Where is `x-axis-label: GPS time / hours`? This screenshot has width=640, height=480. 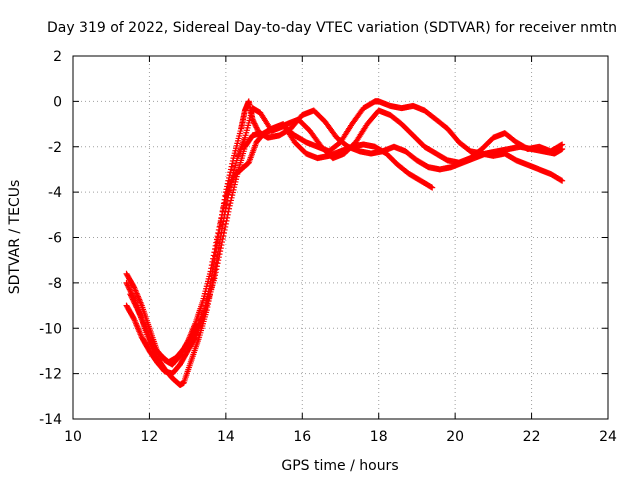 x-axis-label: GPS time / hours is located at coordinates (339, 466).